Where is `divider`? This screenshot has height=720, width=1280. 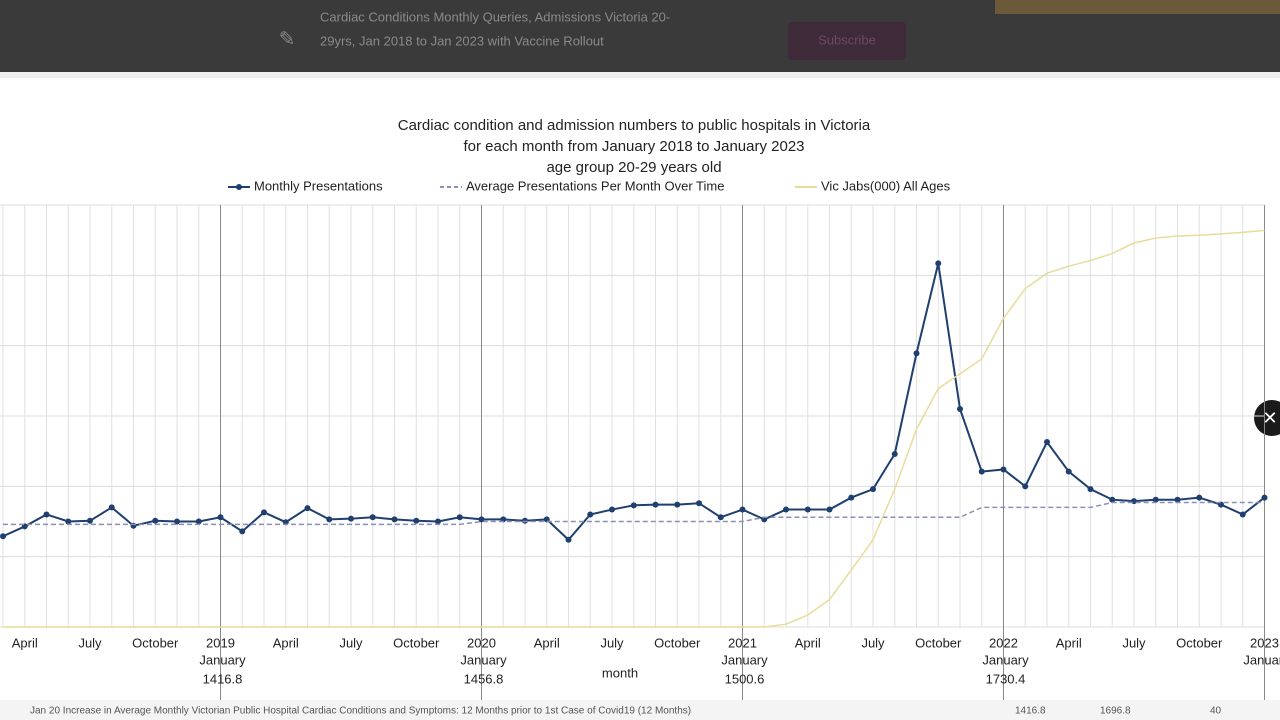 divider is located at coordinates (640, 75).